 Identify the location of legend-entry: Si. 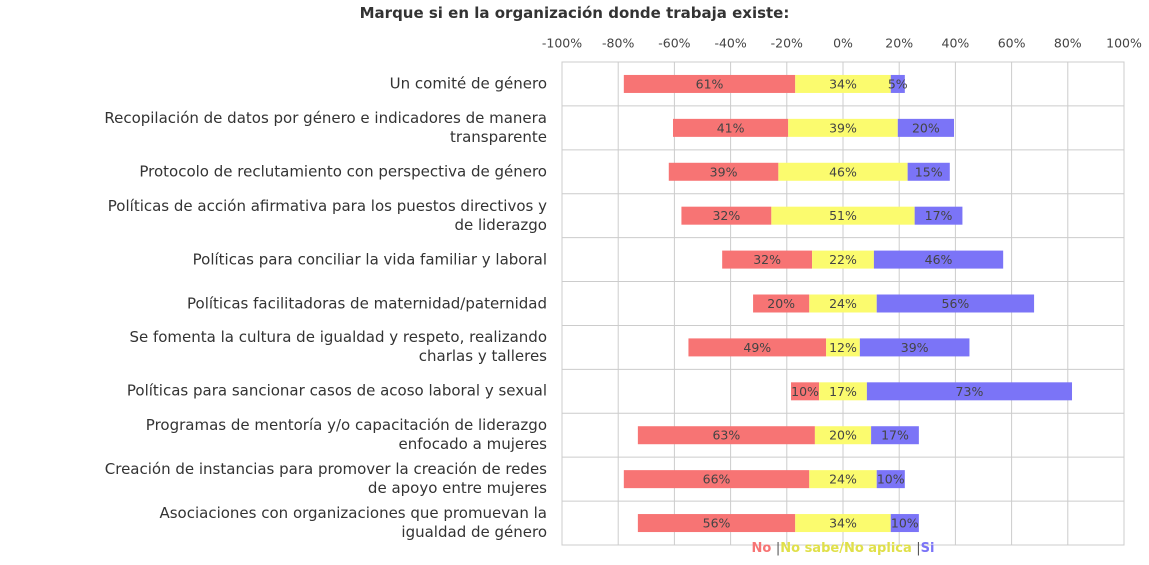
(927, 548).